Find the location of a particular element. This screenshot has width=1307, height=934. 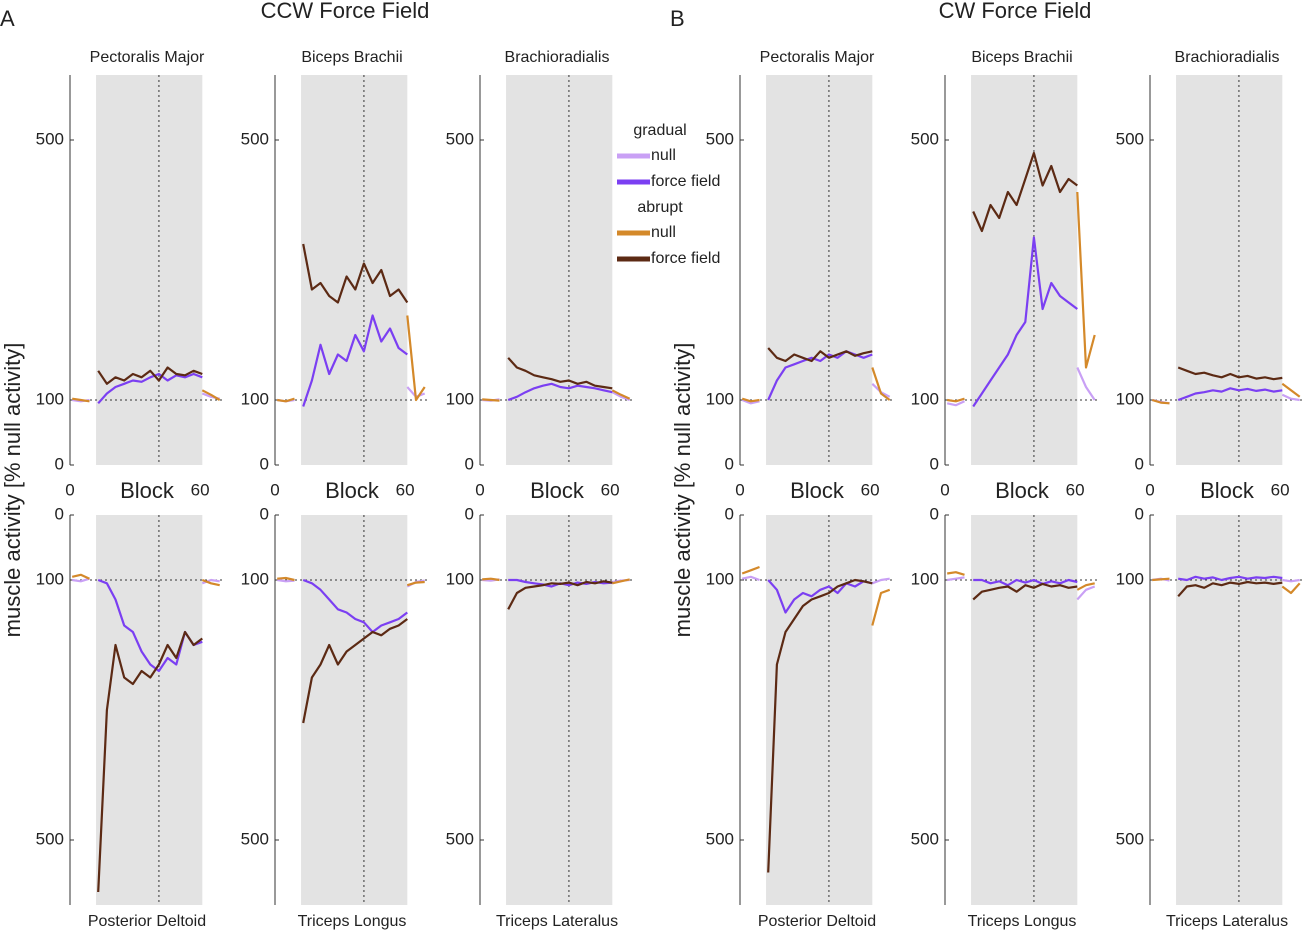

panel-letter: B is located at coordinates (677, 18).